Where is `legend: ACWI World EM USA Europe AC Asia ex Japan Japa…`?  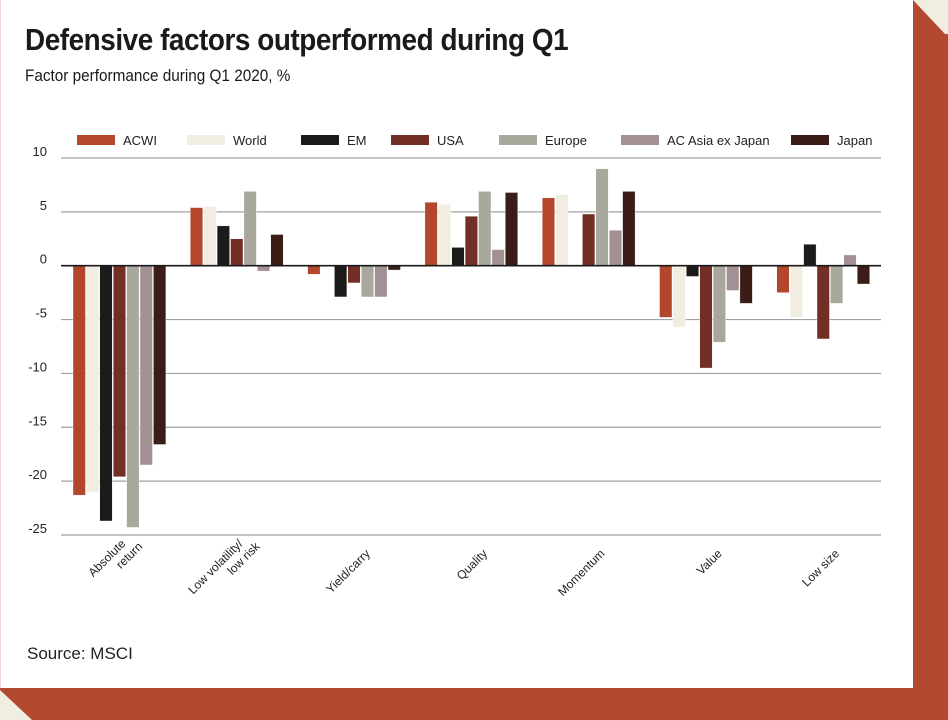 legend: ACWI World EM USA Europe AC Asia ex Japan Japa… is located at coordinates (474, 140).